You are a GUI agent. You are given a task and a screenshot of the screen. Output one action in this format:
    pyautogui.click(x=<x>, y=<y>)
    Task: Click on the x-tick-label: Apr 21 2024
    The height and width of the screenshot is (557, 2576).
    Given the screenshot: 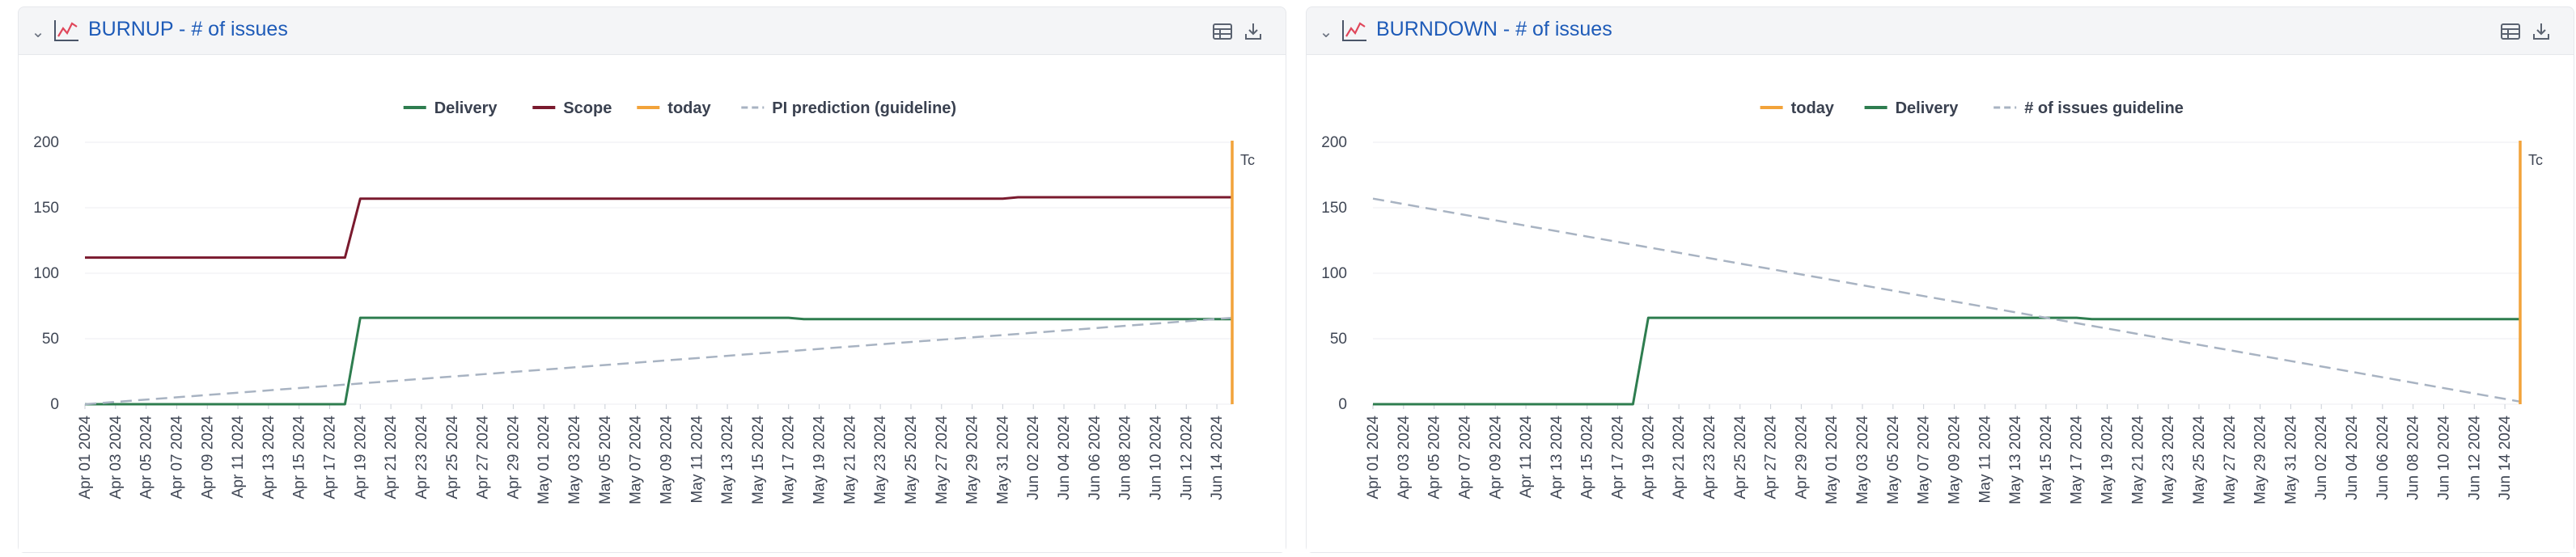 What is the action you would take?
    pyautogui.click(x=391, y=458)
    